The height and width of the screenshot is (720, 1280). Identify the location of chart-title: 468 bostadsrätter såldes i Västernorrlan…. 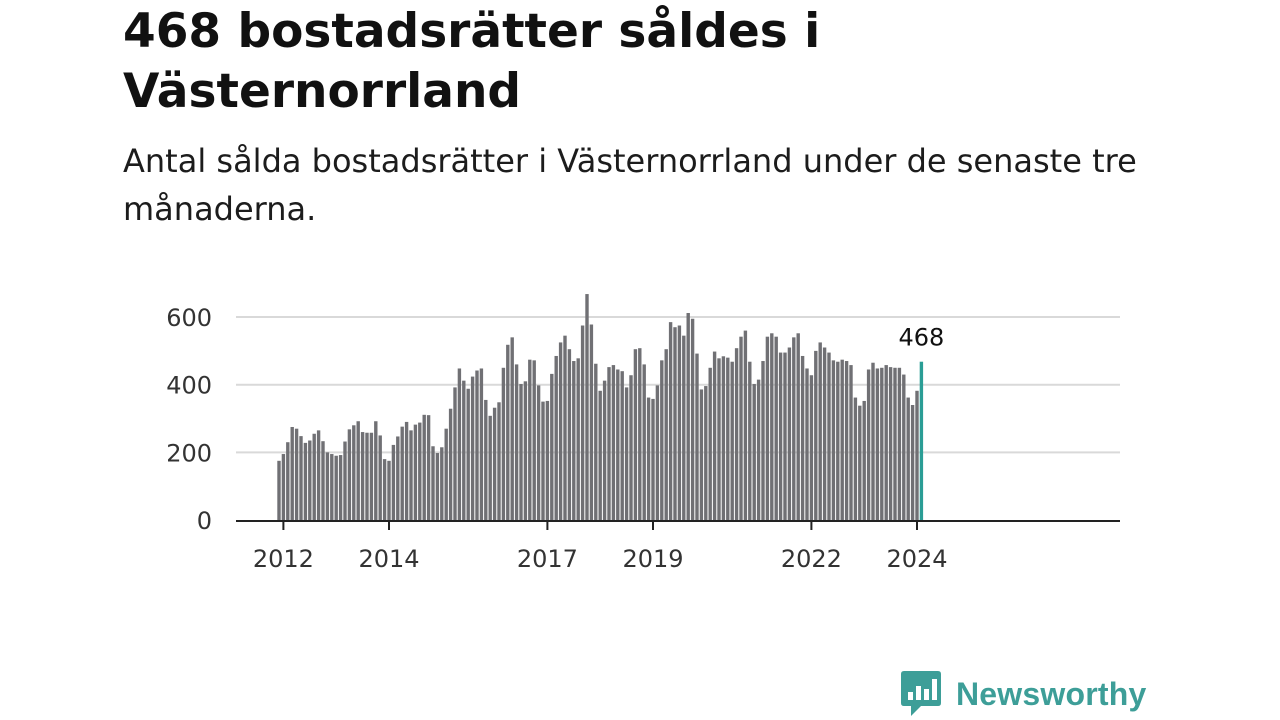
(472, 61).